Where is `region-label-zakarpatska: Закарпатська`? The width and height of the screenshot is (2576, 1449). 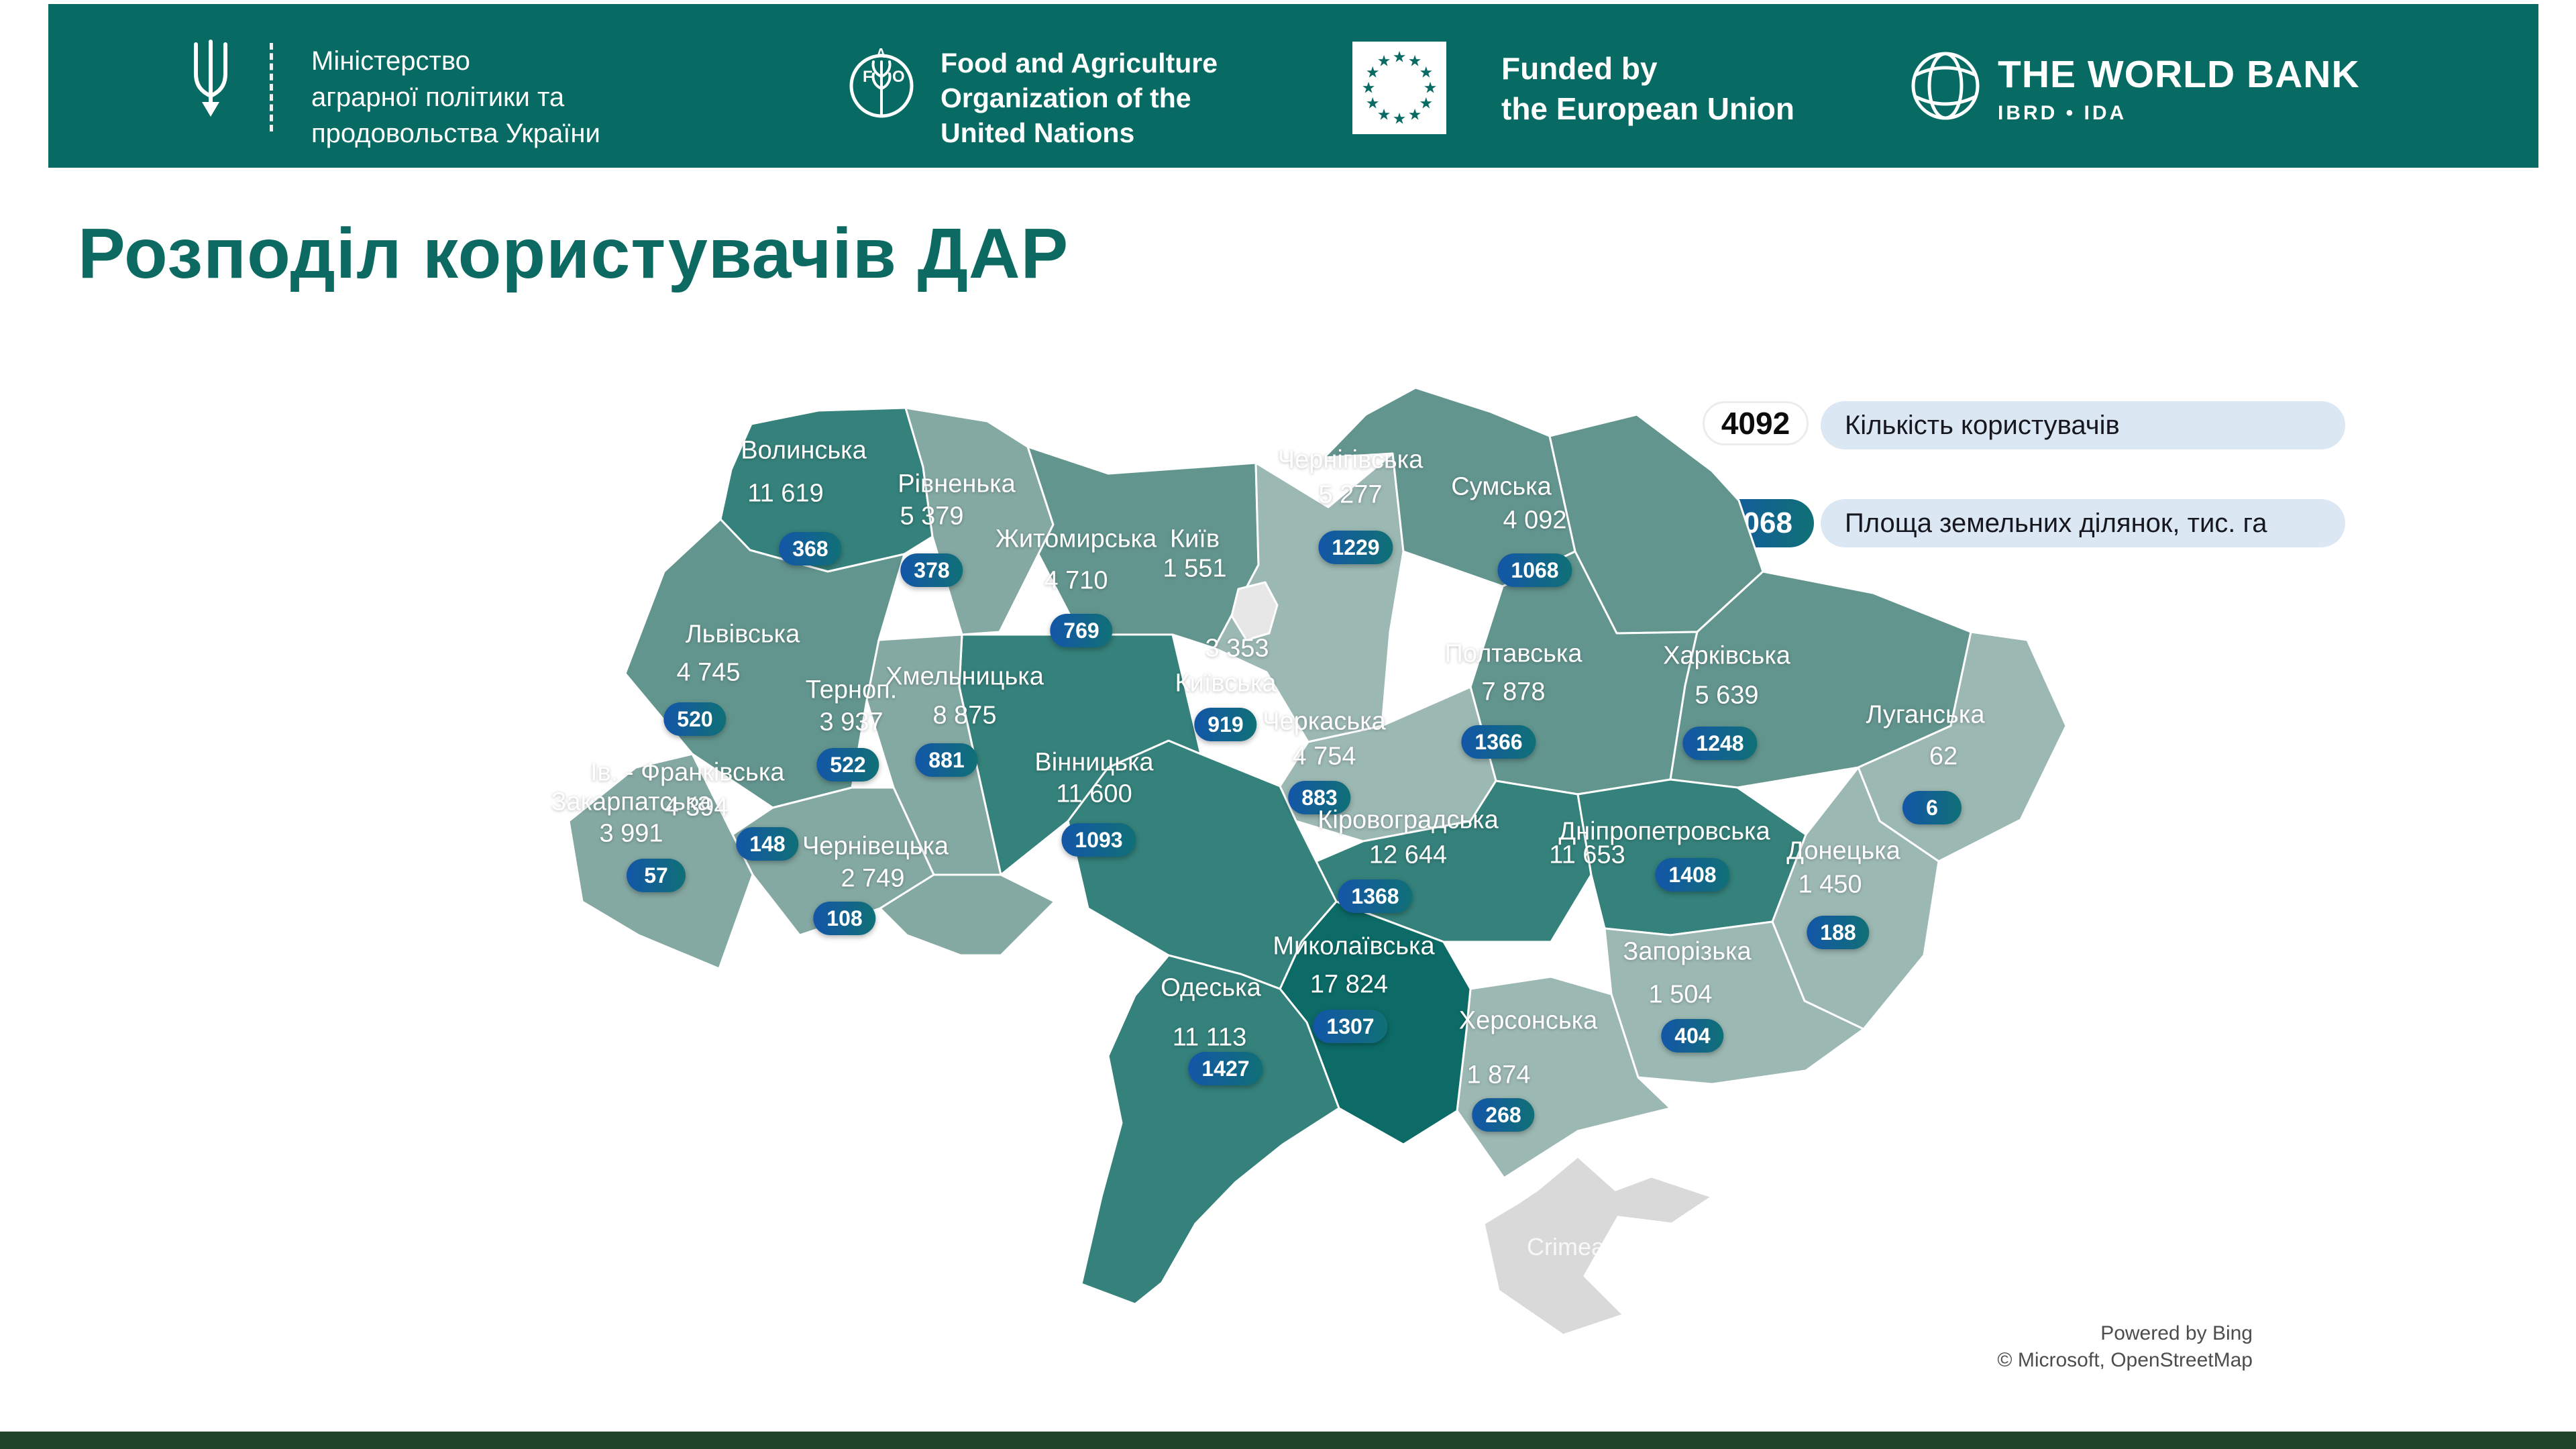 region-label-zakarpatska: Закарпатська is located at coordinates (631, 802).